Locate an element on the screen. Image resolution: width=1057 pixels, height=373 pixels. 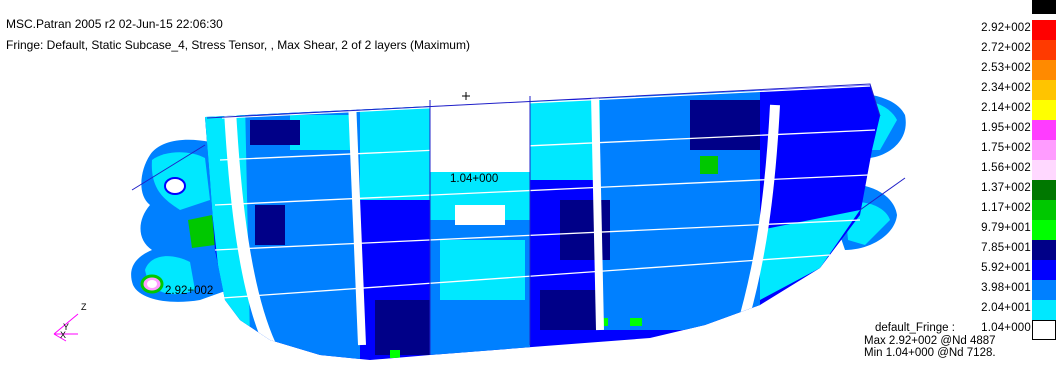
legend-row: 2.53+002 is located at coordinates (991, 70).